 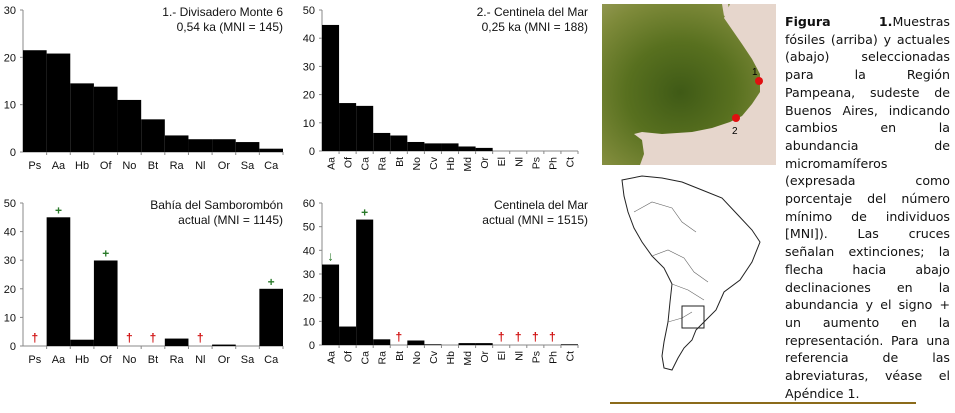 What do you see at coordinates (247, 147) in the screenshot?
I see `bar-sa` at bounding box center [247, 147].